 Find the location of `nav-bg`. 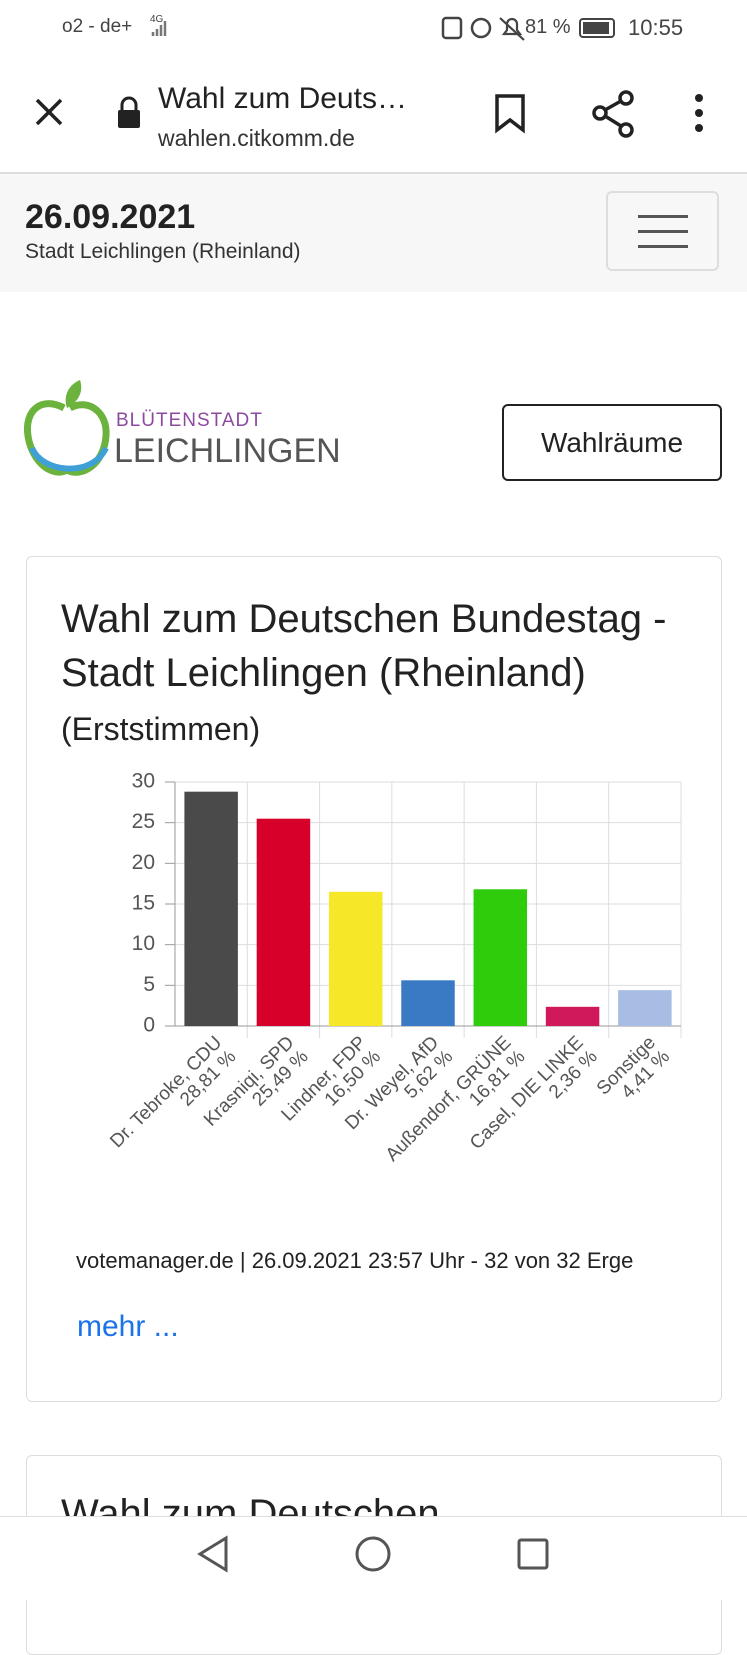

nav-bg is located at coordinates (373, 1558).